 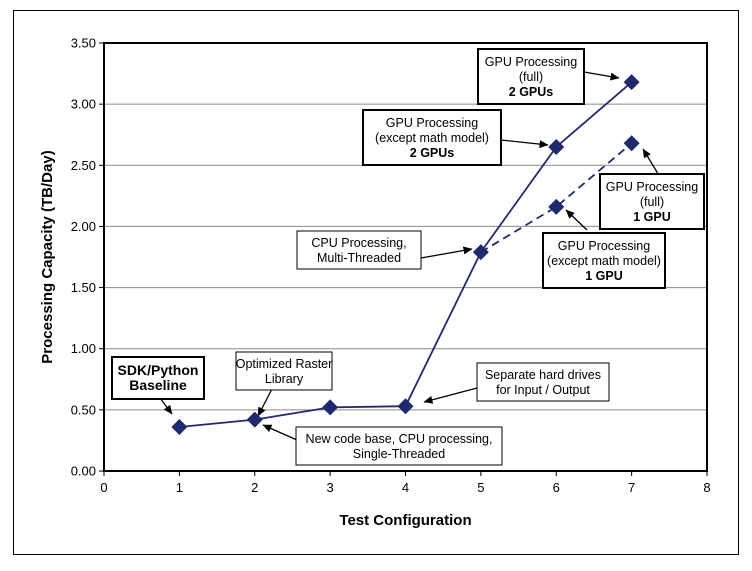 I want to click on annotation-4: CPU Processing,Multi-Threaded, so click(x=359, y=250).